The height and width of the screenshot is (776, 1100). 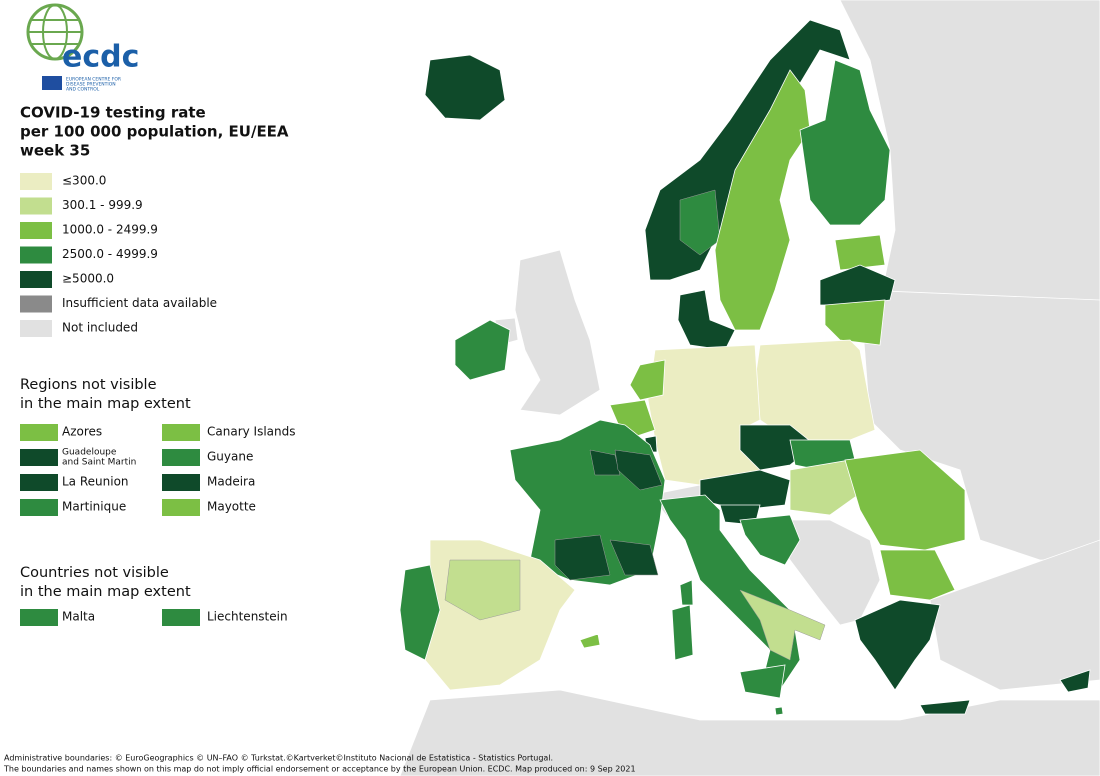 I want to click on legend-label: and Saint Martin, so click(x=99, y=463).